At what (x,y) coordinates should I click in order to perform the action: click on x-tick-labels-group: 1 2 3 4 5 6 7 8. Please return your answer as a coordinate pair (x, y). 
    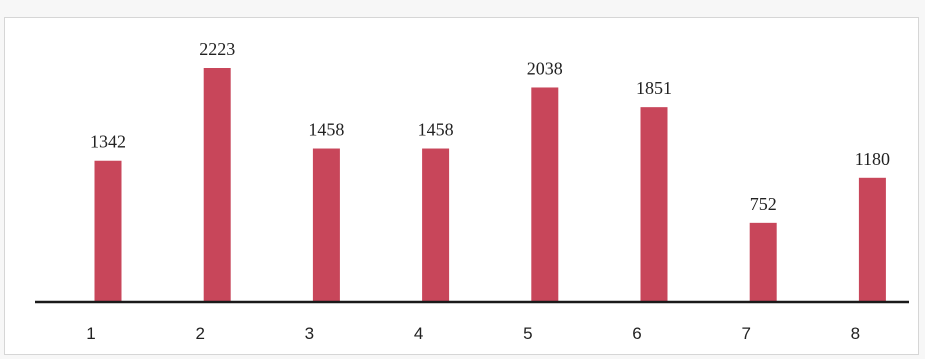
    Looking at the image, I should click on (473, 333).